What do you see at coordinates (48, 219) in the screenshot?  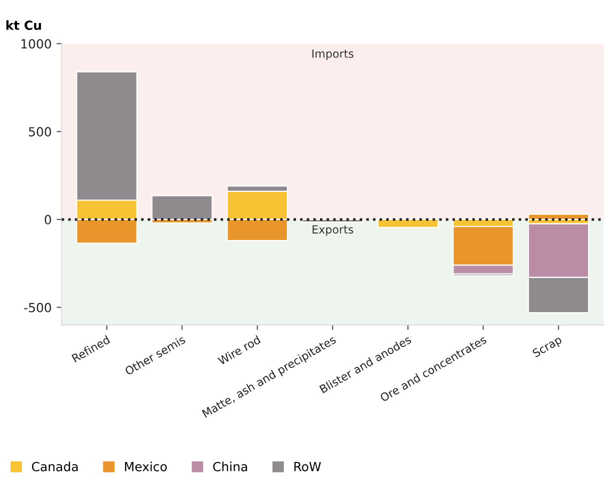 I see `y-tick-label: 0` at bounding box center [48, 219].